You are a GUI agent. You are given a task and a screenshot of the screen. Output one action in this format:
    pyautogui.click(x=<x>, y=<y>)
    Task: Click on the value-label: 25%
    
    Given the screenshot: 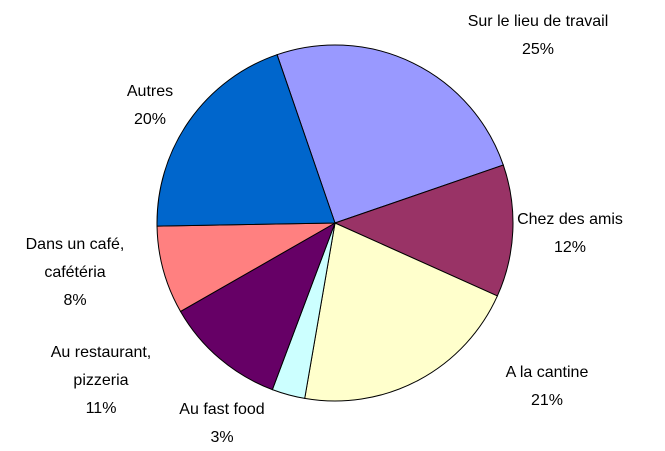 What is the action you would take?
    pyautogui.click(x=538, y=49)
    